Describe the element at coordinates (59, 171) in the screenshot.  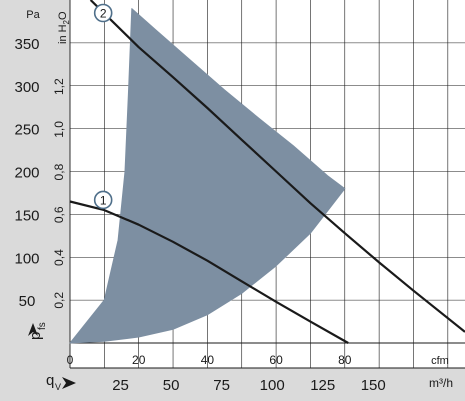
I see `y-tick-inh2o: 0,8` at that location.